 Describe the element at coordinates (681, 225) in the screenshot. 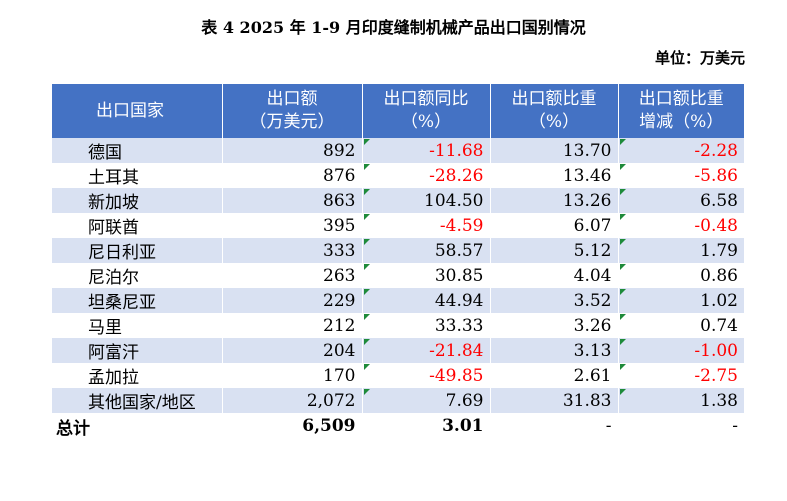

I see `change-cell: -0.48` at that location.